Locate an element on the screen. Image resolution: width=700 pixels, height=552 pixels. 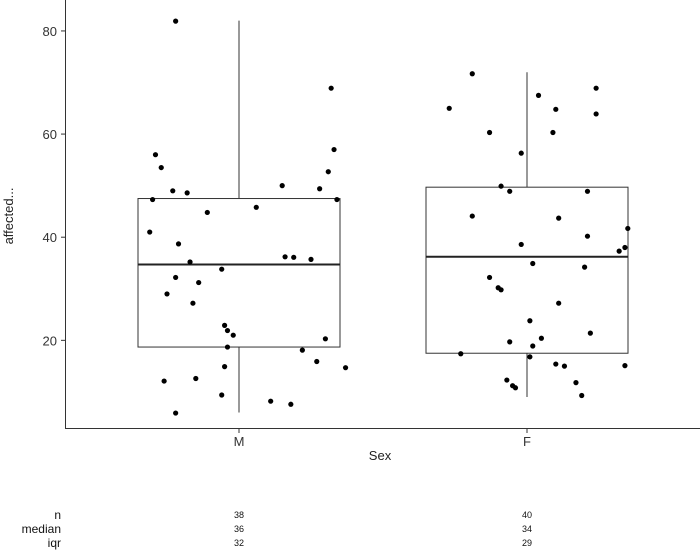
table-row-label: n is located at coordinates (57, 515).